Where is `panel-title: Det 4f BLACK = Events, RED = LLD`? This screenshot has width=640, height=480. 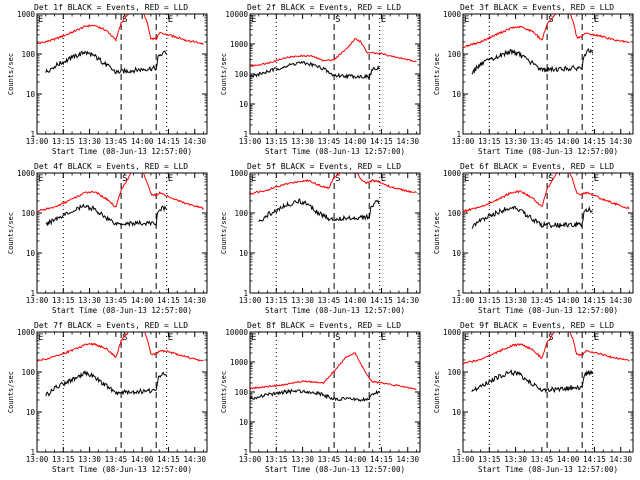
panel-title: Det 4f BLACK = Events, RED = LLD is located at coordinates (111, 166).